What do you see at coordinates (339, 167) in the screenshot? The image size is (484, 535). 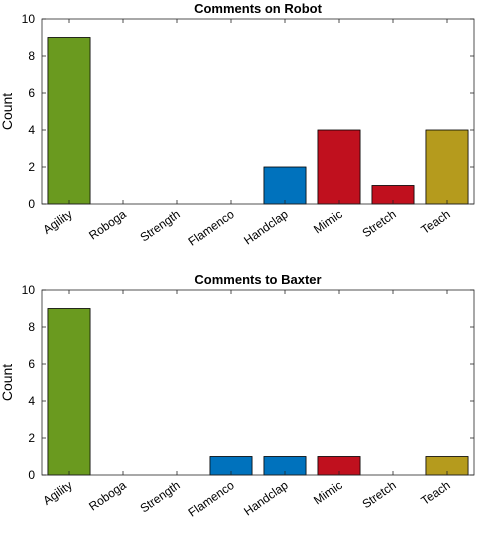 I see `bar-mimic` at bounding box center [339, 167].